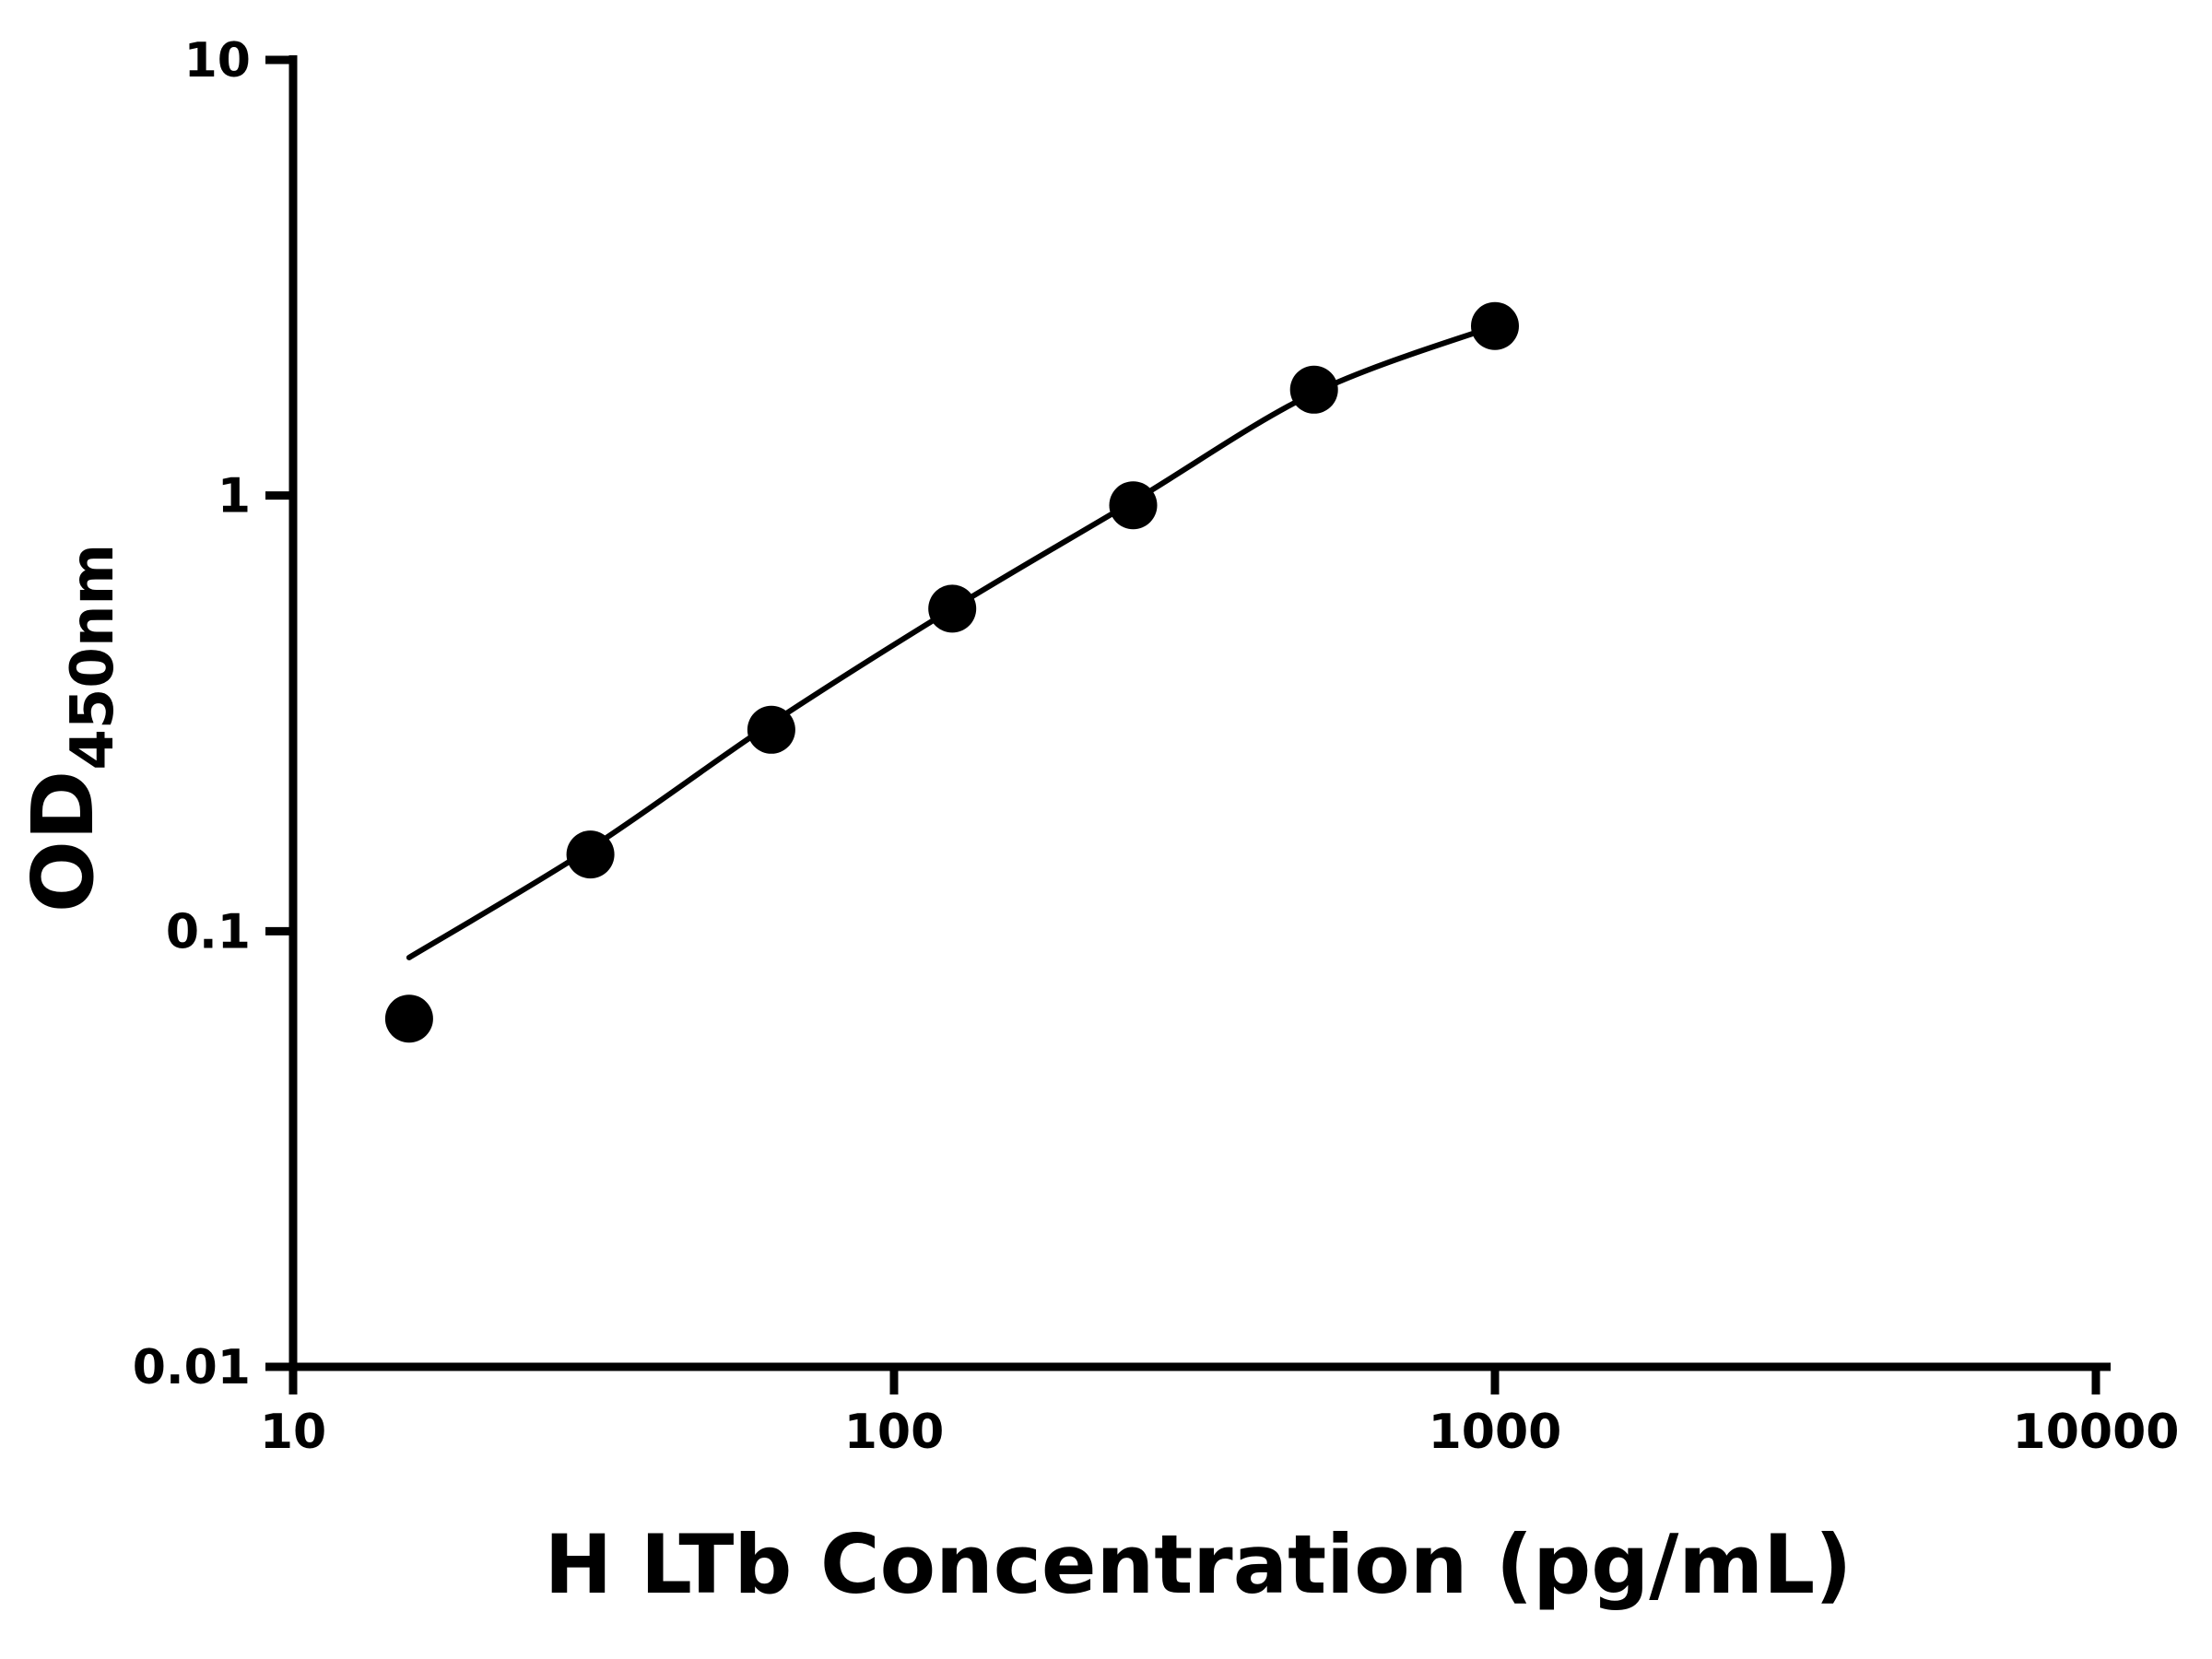 Image resolution: width=2212 pixels, height=1659 pixels. I want to click on y-tick-label: 0.01, so click(192, 1367).